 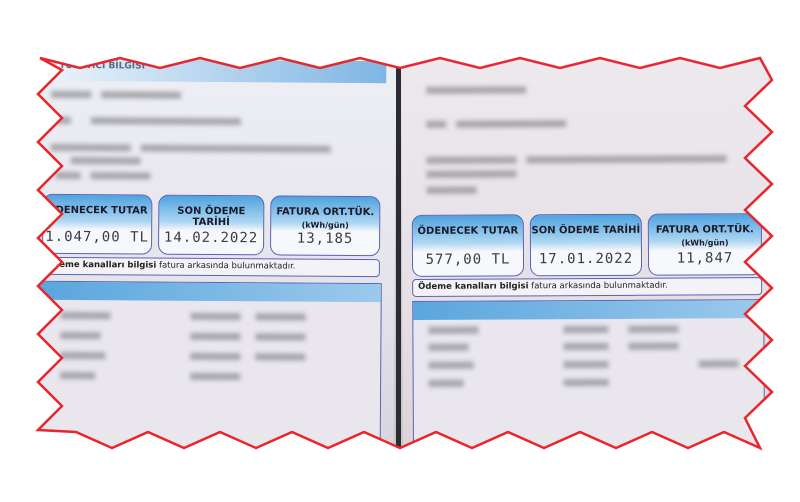 What do you see at coordinates (398, 253) in the screenshot?
I see `bill-divider` at bounding box center [398, 253].